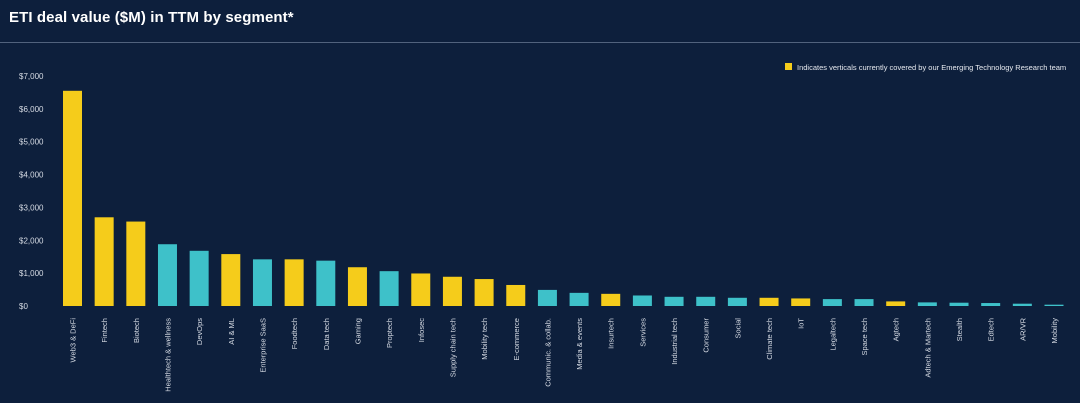 Image resolution: width=1080 pixels, height=403 pixels. I want to click on x-tick-label: AI & ML, so click(231, 331).